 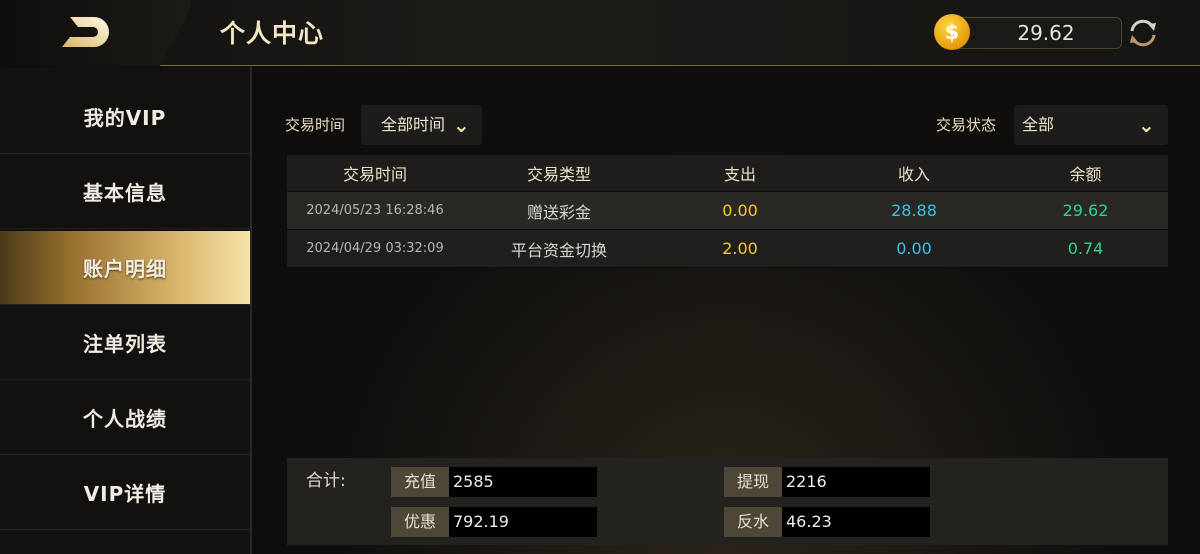 I want to click on summary-label: 合计:, so click(x=326, y=481).